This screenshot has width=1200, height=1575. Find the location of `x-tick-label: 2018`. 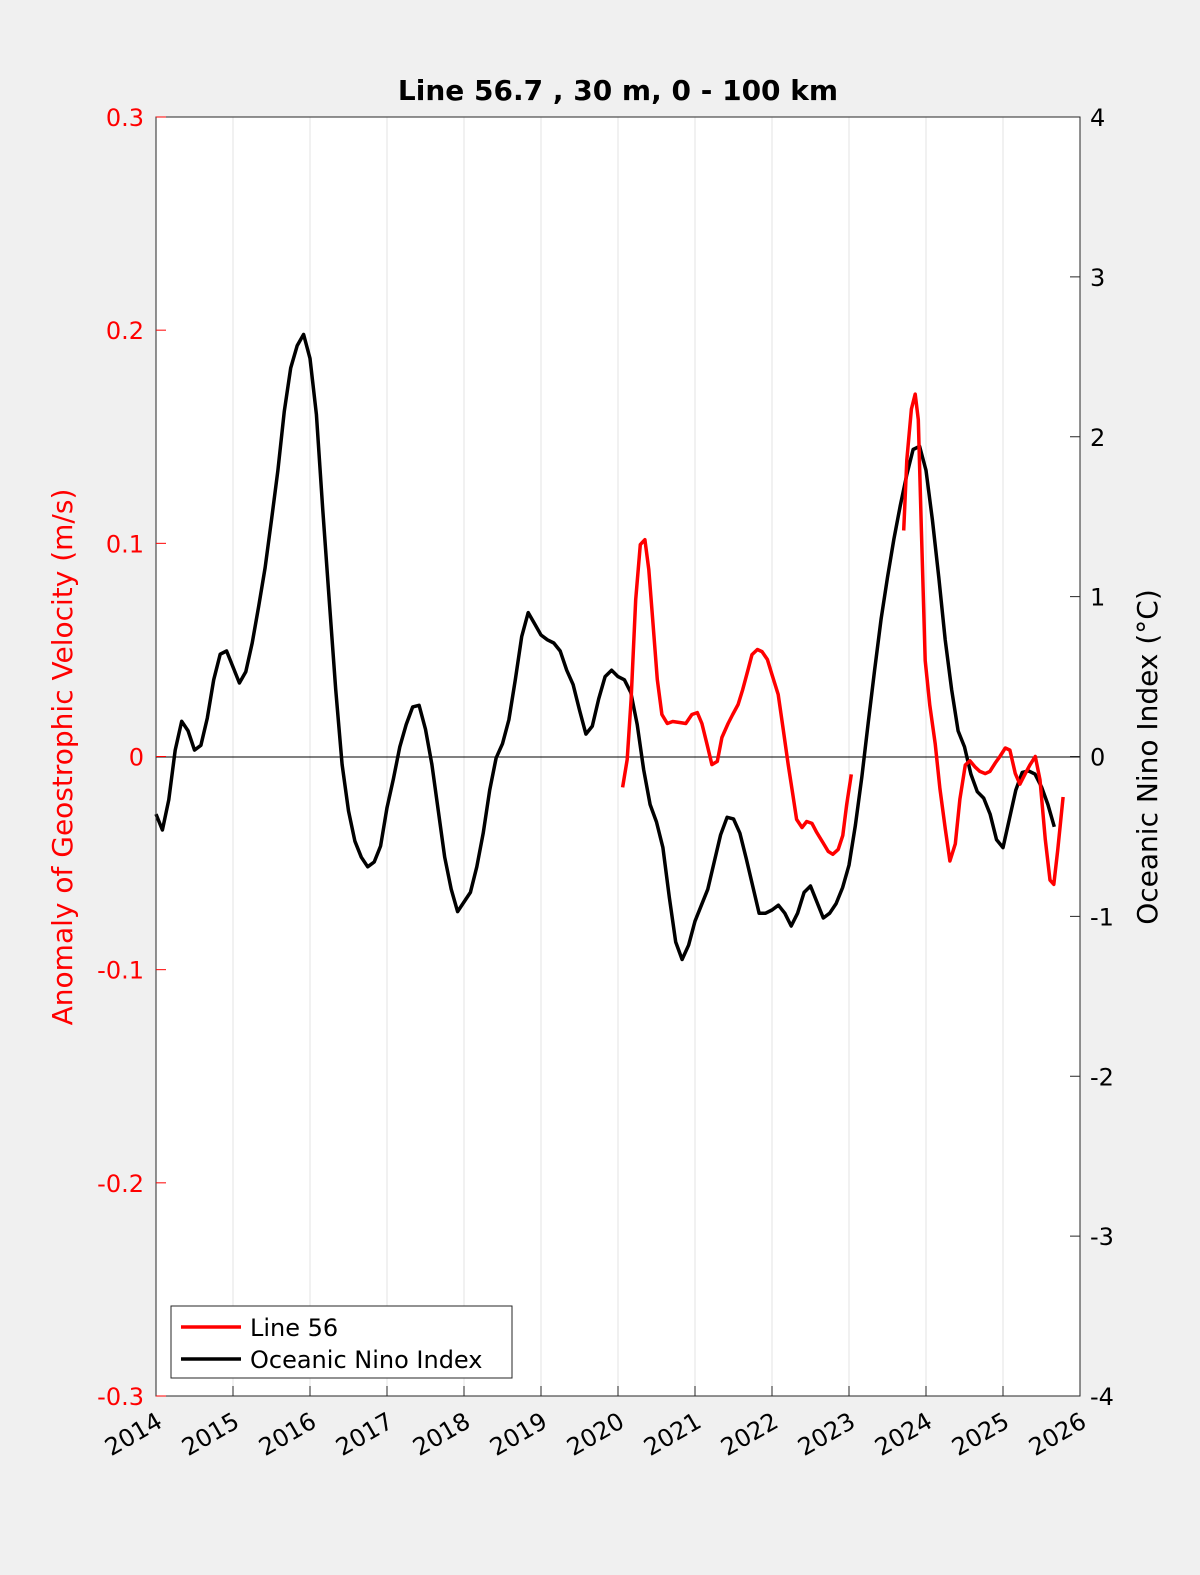

x-tick-label: 2018 is located at coordinates (441, 1434).